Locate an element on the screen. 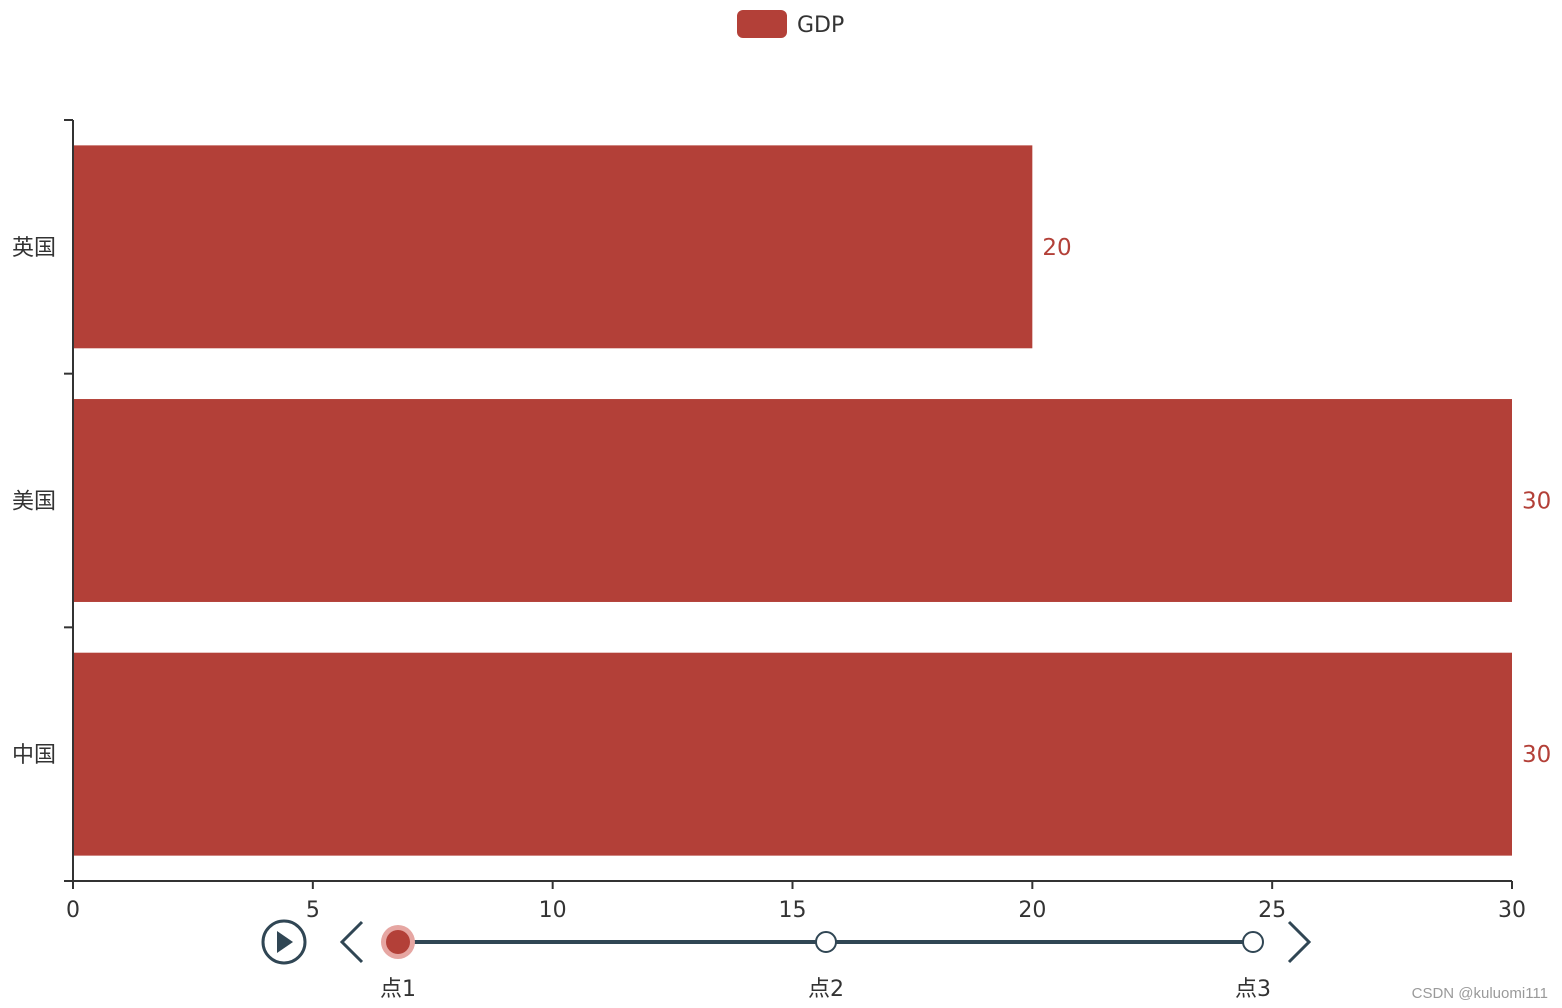  data-label-2: 30 is located at coordinates (1536, 502).